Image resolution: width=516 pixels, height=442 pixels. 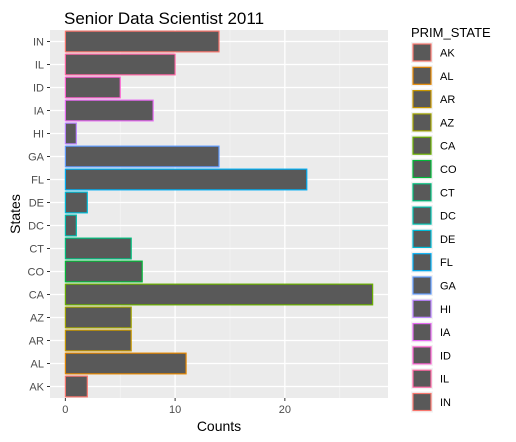 What do you see at coordinates (422, 145) in the screenshot?
I see `legend-key-ca` at bounding box center [422, 145].